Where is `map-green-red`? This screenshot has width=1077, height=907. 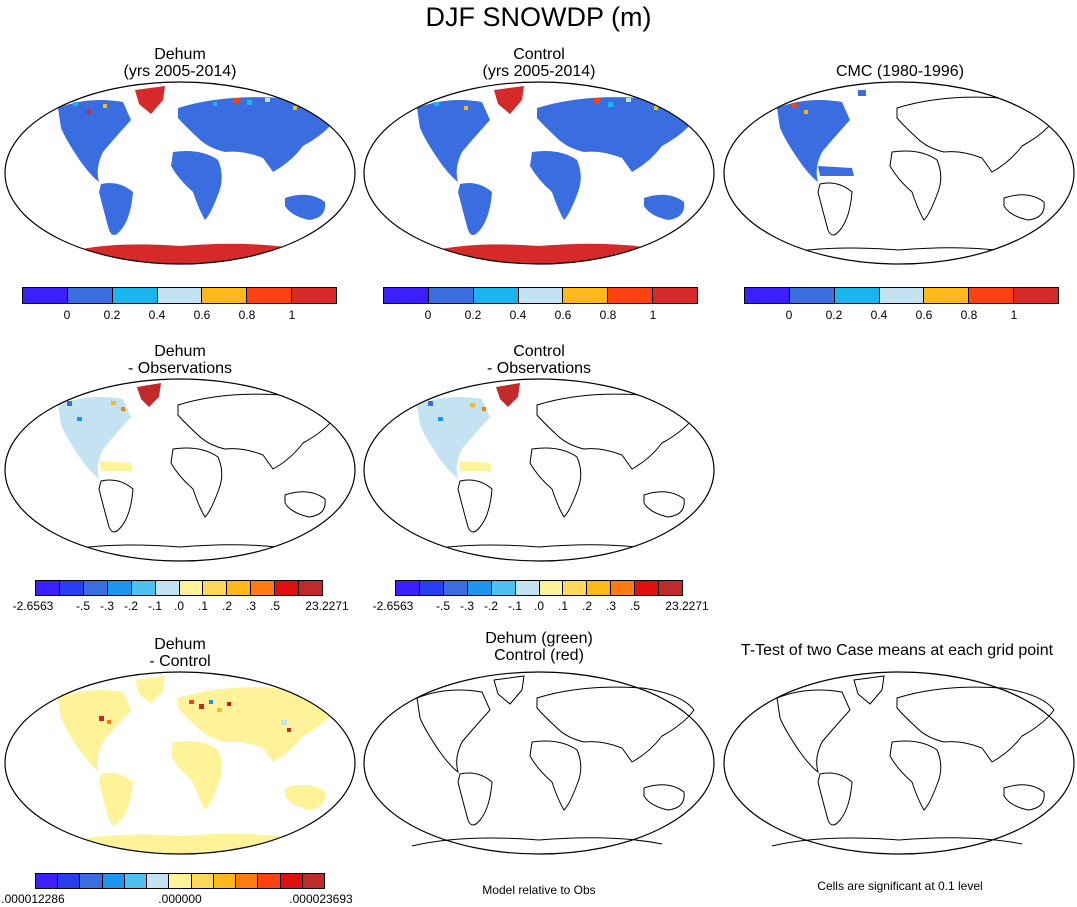
map-green-red is located at coordinates (539, 763).